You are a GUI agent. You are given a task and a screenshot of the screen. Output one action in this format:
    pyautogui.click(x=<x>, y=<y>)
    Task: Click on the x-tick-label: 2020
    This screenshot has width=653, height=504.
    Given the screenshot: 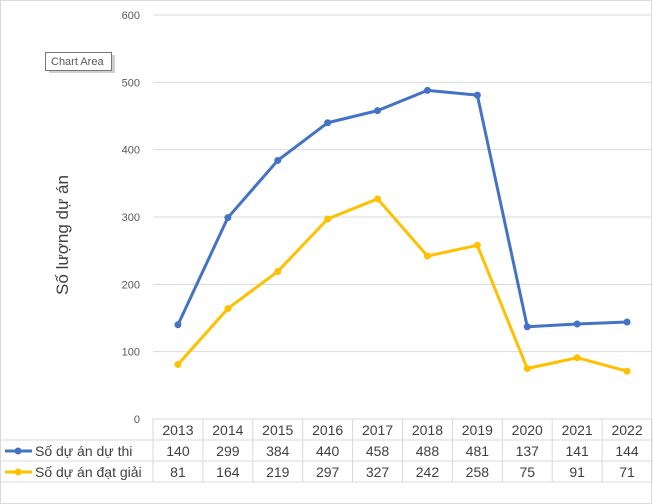 What is the action you would take?
    pyautogui.click(x=527, y=430)
    